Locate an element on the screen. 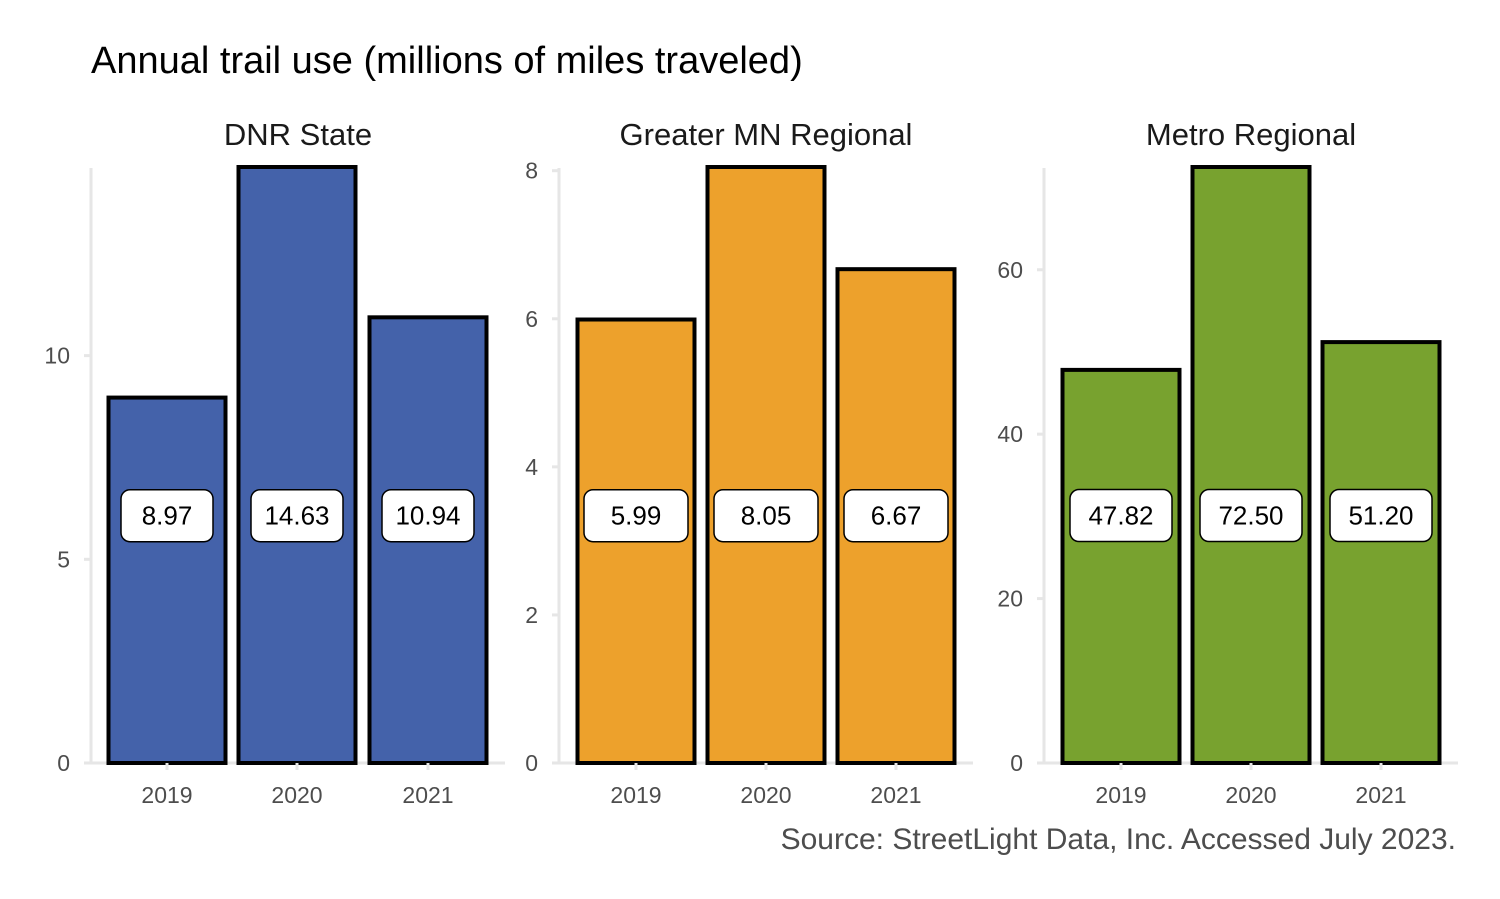 This screenshot has height=899, width=1500. data-label: 14.63 is located at coordinates (296, 516).